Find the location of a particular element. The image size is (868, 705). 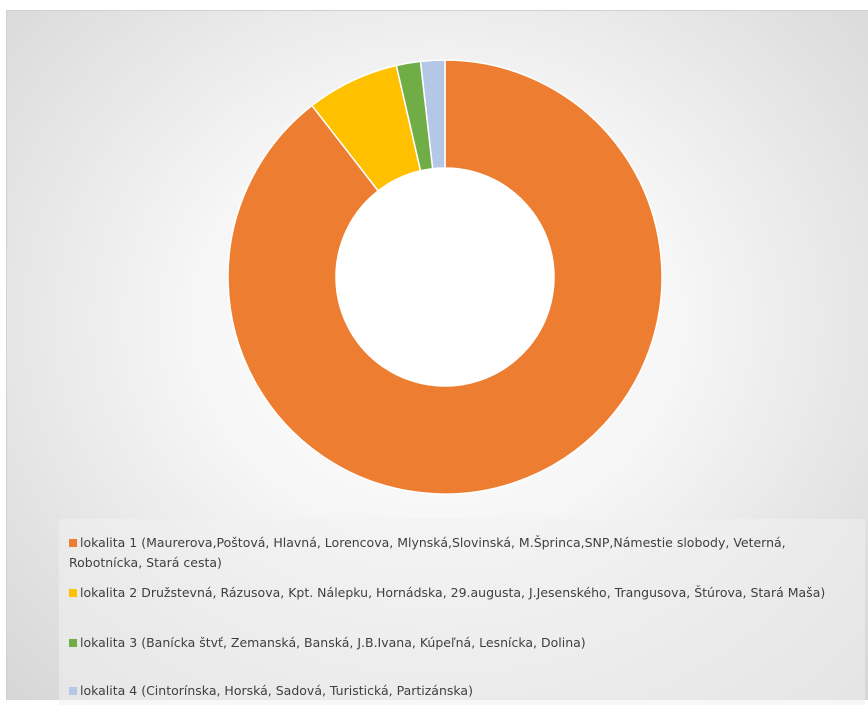

donut-hole is located at coordinates (445, 277).